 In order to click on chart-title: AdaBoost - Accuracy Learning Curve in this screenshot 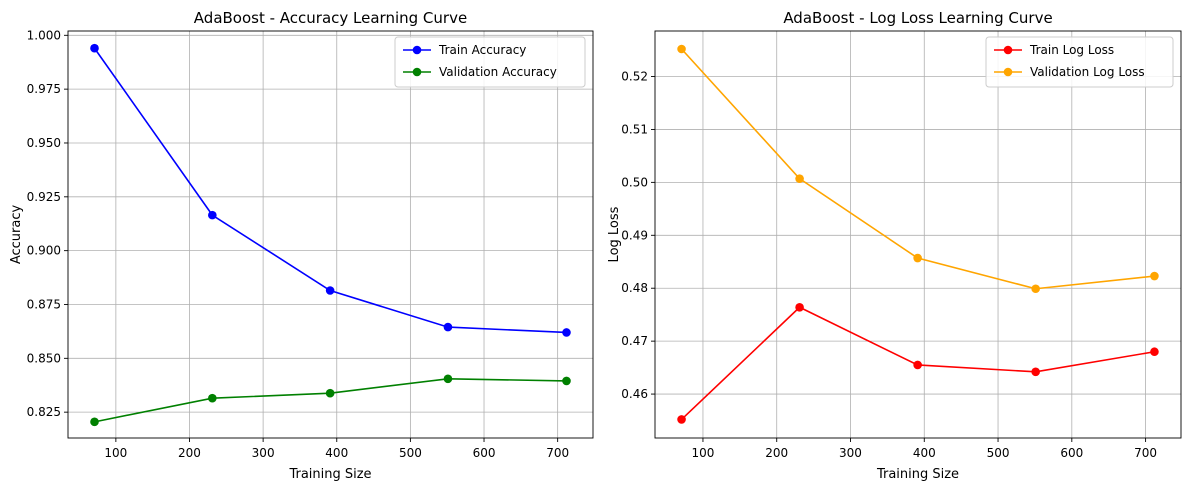, I will do `click(330, 18)`.